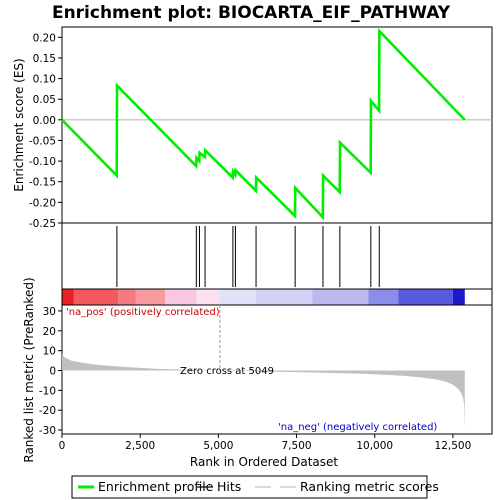 Image resolution: width=500 pixels, height=500 pixels. I want to click on x-tick-label: 12,500, so click(453, 446).